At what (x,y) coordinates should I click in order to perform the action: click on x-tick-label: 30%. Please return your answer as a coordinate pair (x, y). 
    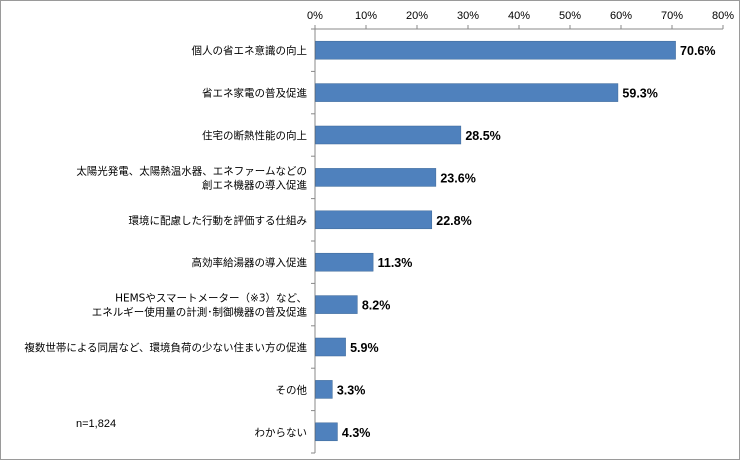
    Looking at the image, I should click on (468, 16).